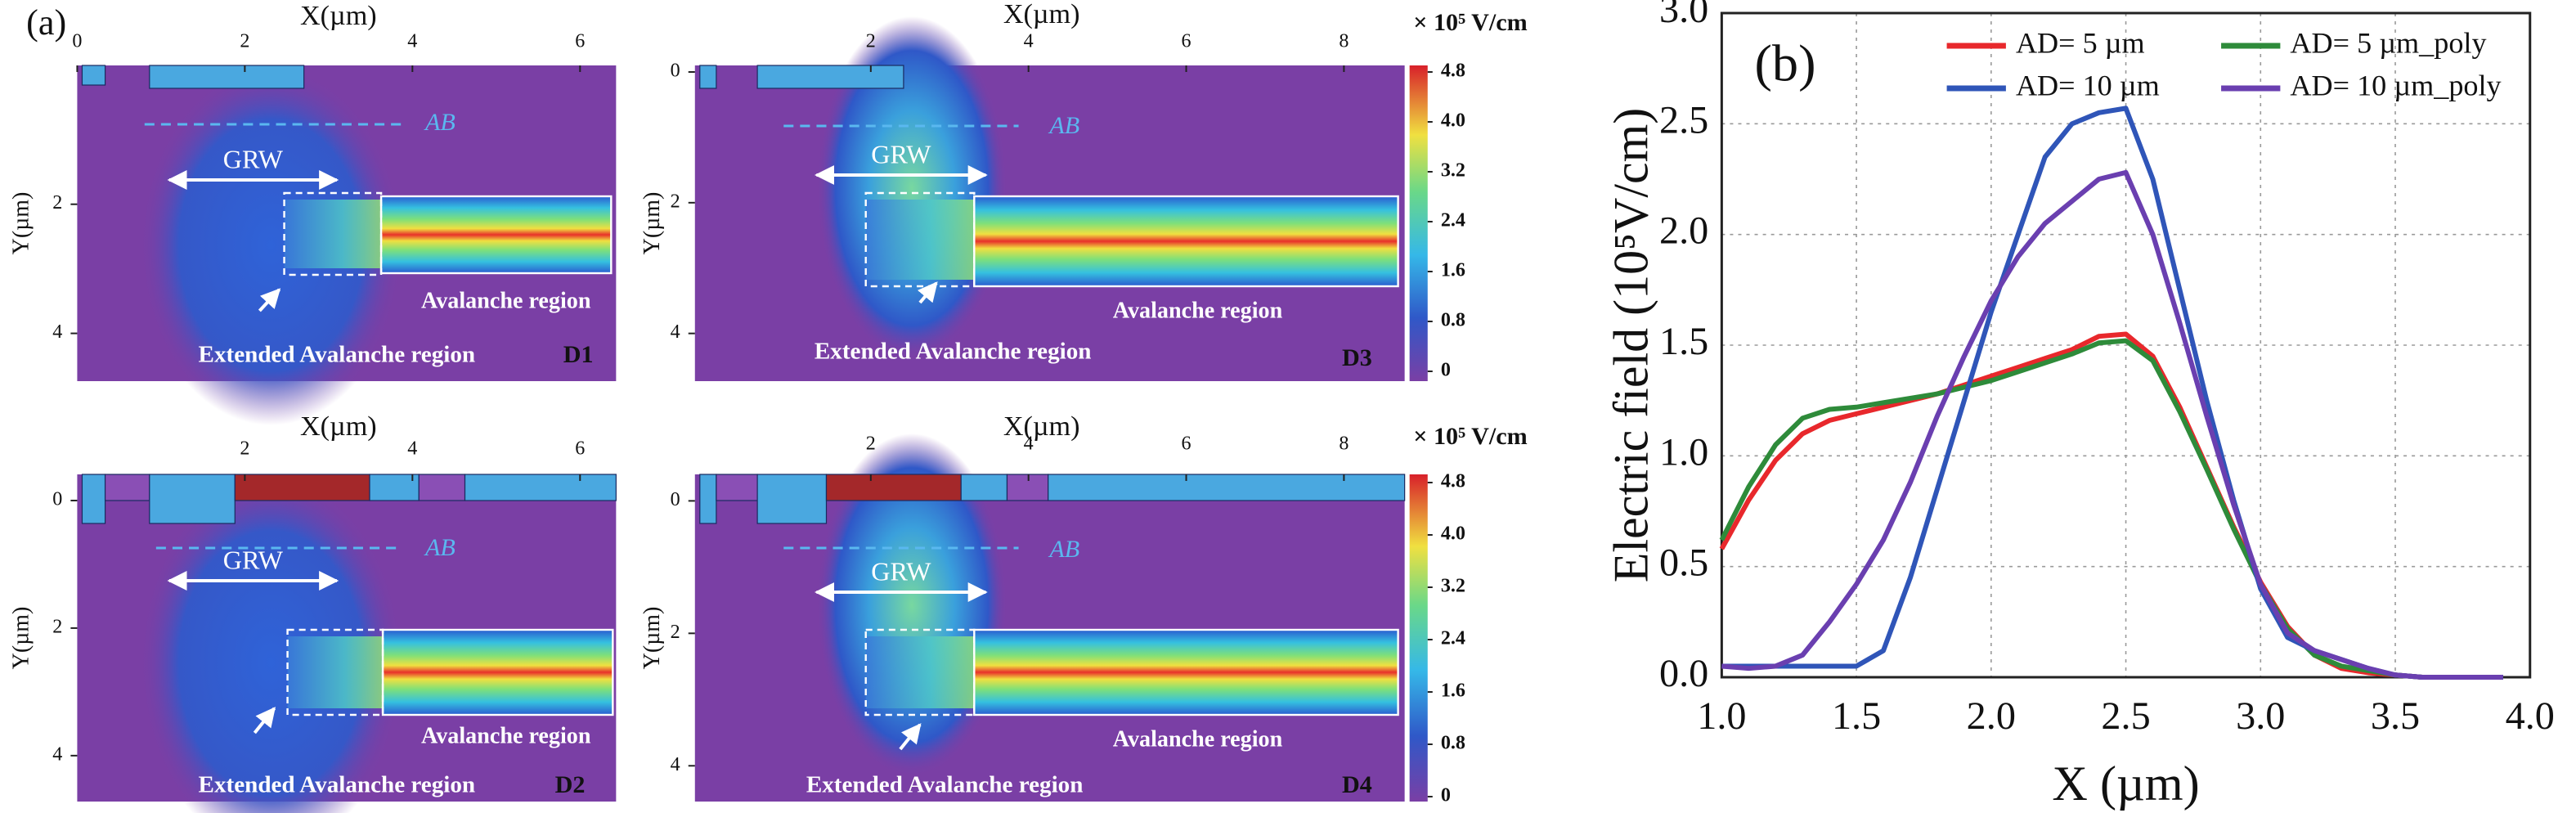 The image size is (2576, 813). What do you see at coordinates (2396, 85) in the screenshot?
I see `legend-label: AD= 10 µm_poly` at bounding box center [2396, 85].